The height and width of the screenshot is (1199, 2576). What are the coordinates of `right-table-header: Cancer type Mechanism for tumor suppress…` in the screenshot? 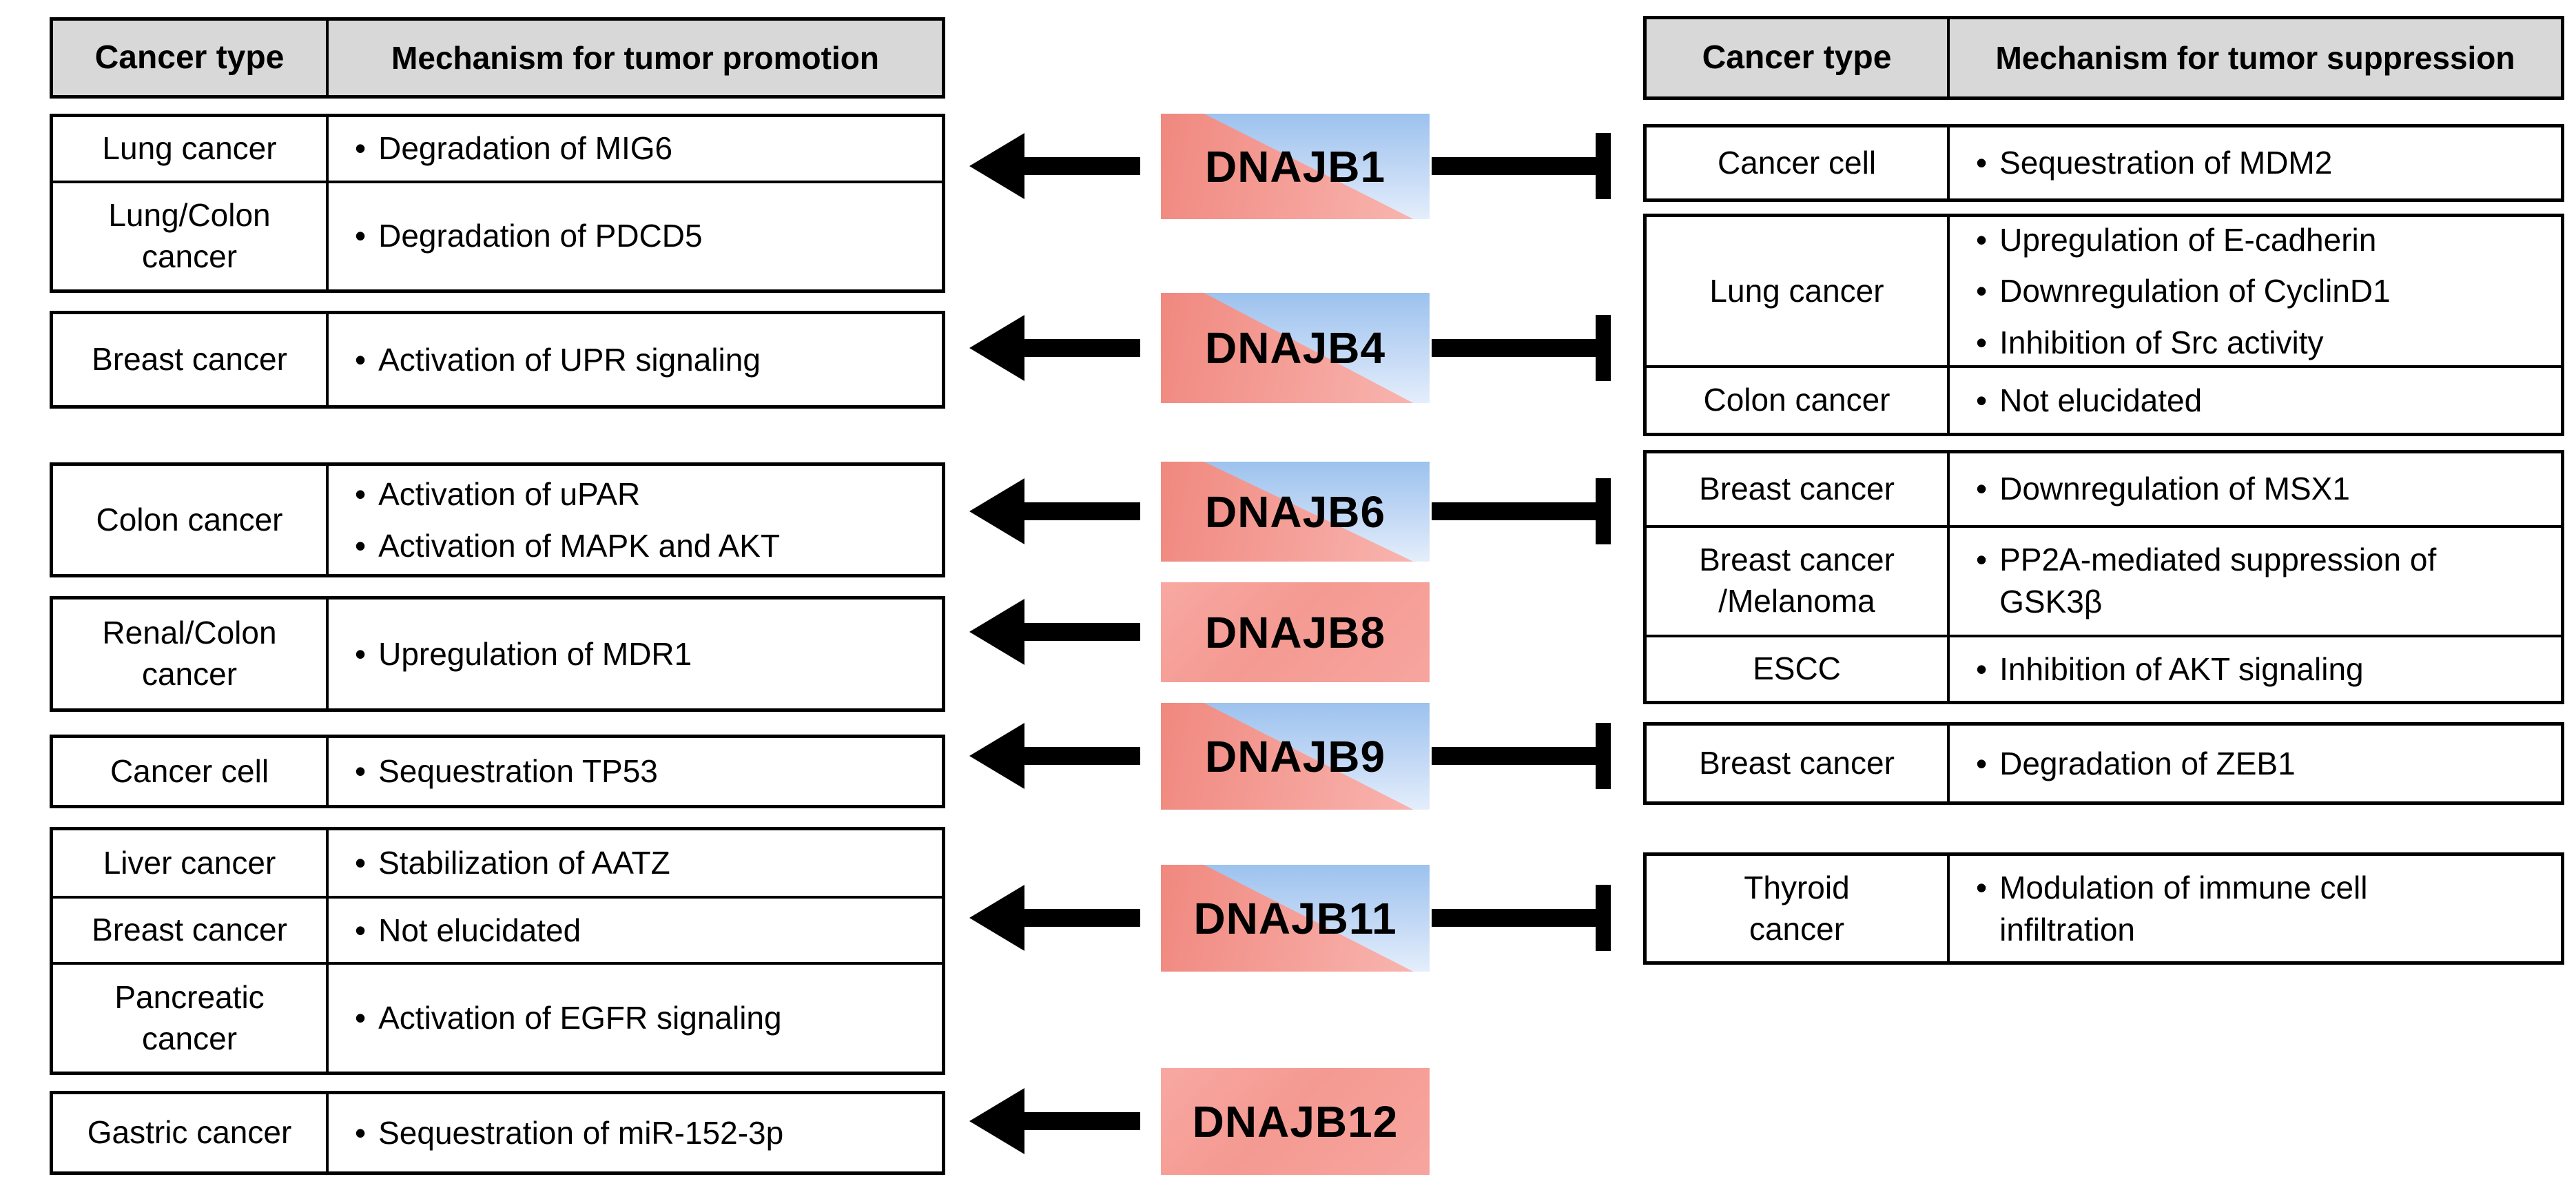 It's located at (2103, 58).